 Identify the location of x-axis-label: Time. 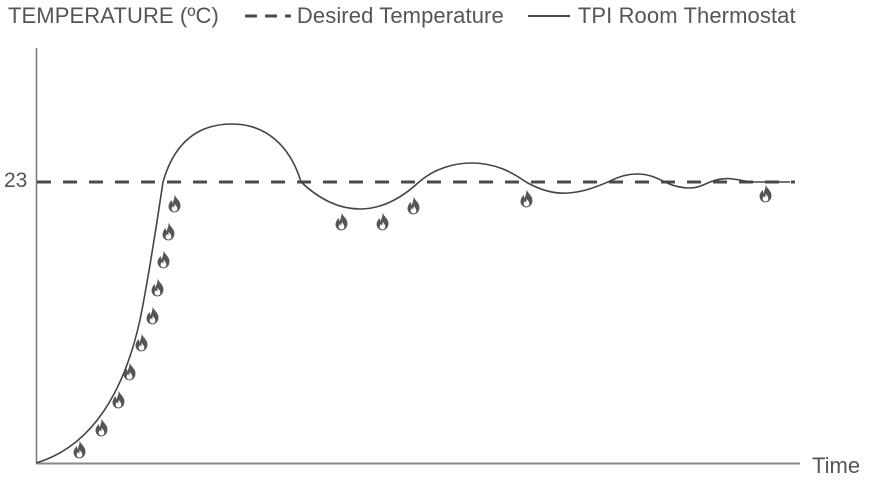
(836, 465).